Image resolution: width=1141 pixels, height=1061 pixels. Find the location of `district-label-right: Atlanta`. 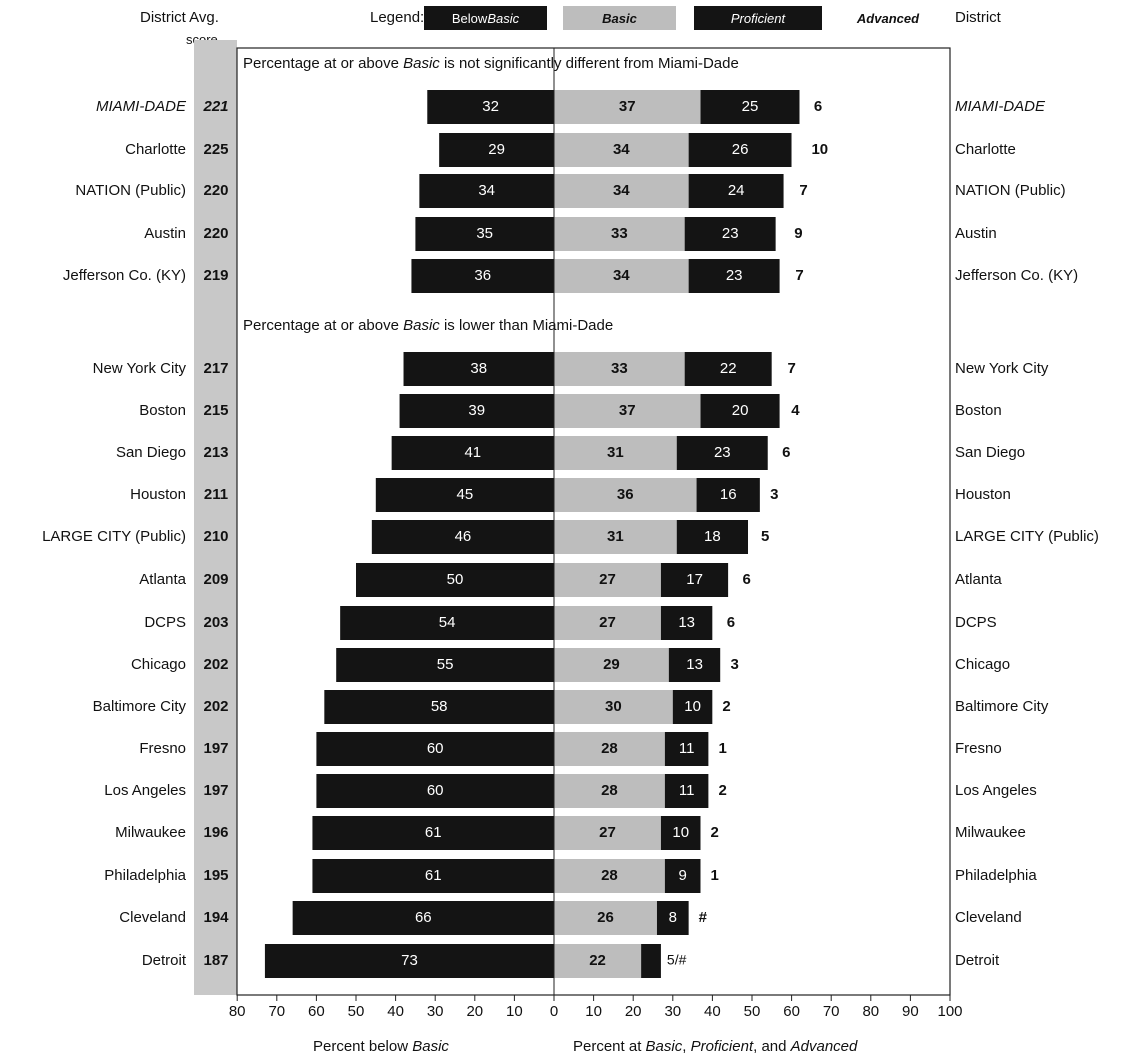

district-label-right: Atlanta is located at coordinates (978, 579).